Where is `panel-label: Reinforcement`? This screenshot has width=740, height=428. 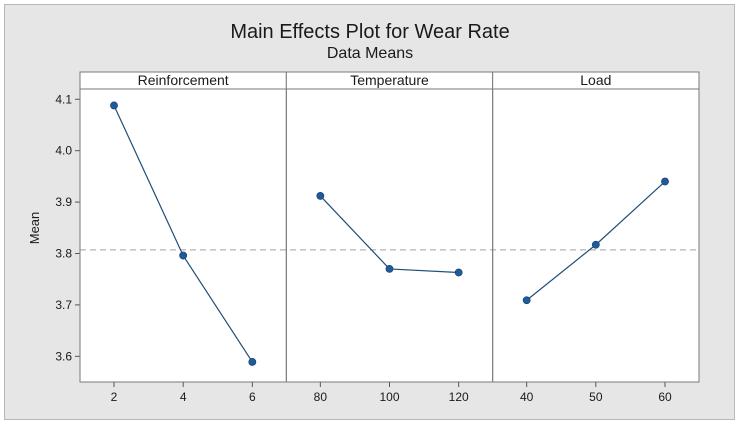
panel-label: Reinforcement is located at coordinates (183, 80).